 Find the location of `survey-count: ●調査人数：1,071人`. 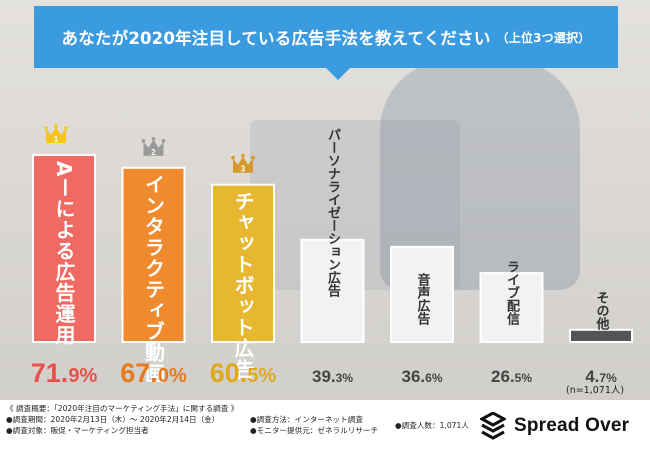

survey-count: ●調査人数：1,071人 is located at coordinates (432, 425).